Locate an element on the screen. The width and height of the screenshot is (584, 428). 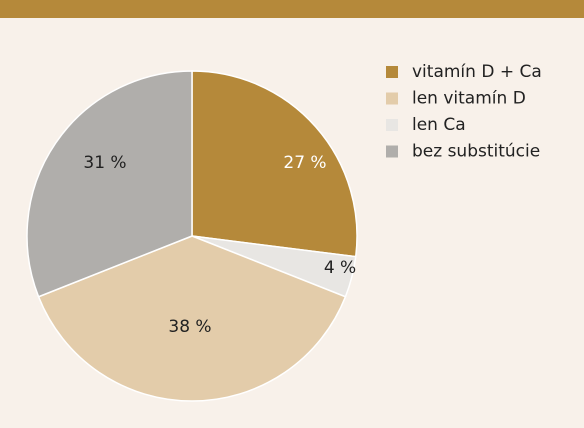
legend-label: bez substitúcie is located at coordinates (476, 152).